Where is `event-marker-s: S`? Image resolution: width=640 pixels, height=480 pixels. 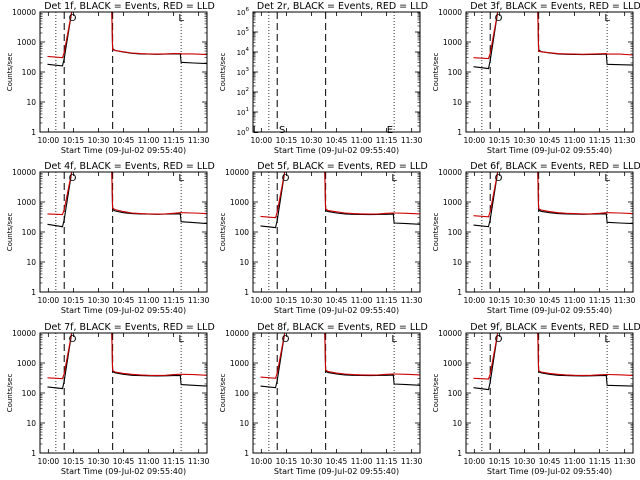 event-marker-s: S is located at coordinates (282, 130).